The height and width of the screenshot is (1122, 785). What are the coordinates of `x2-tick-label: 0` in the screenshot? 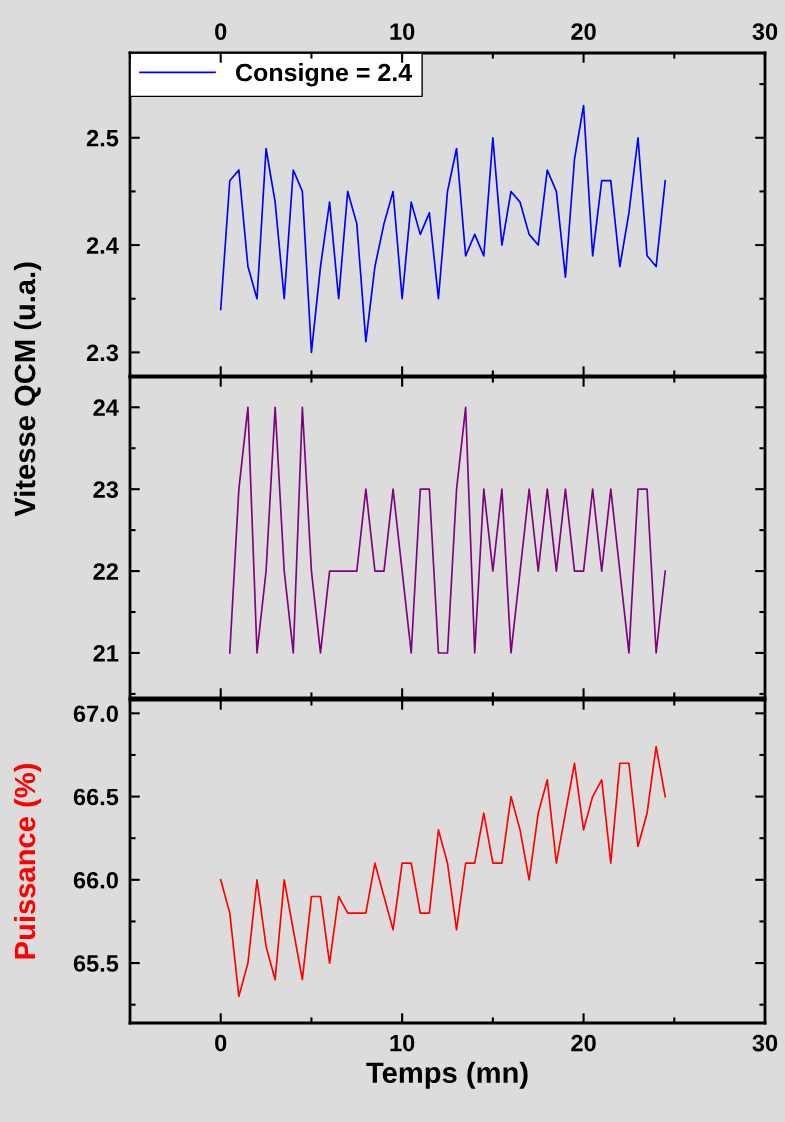 It's located at (221, 31).